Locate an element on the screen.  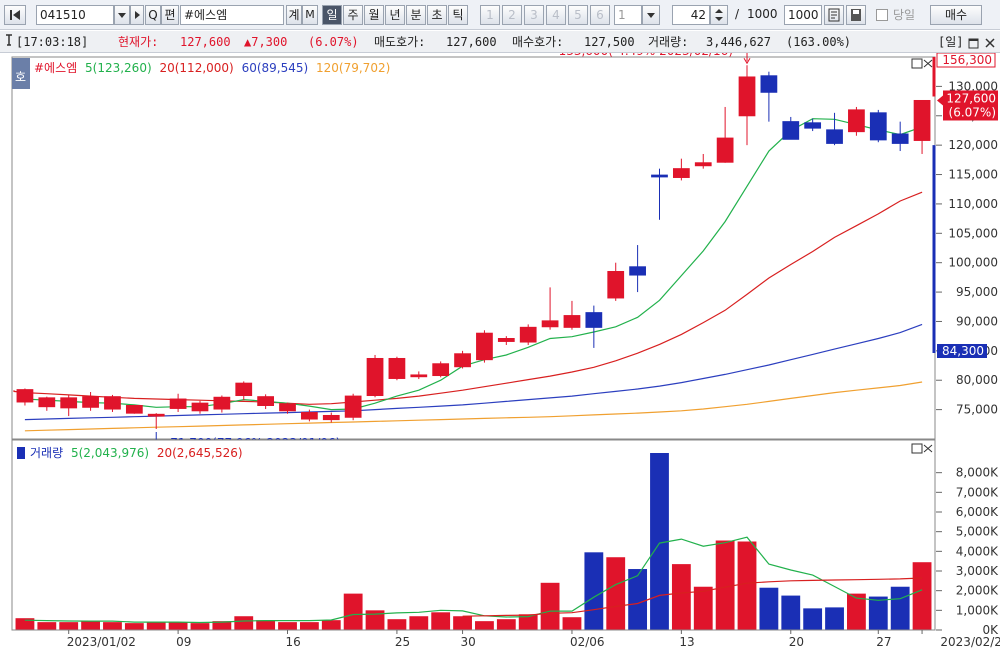
skip-first-icon is located at coordinates (15, 15).